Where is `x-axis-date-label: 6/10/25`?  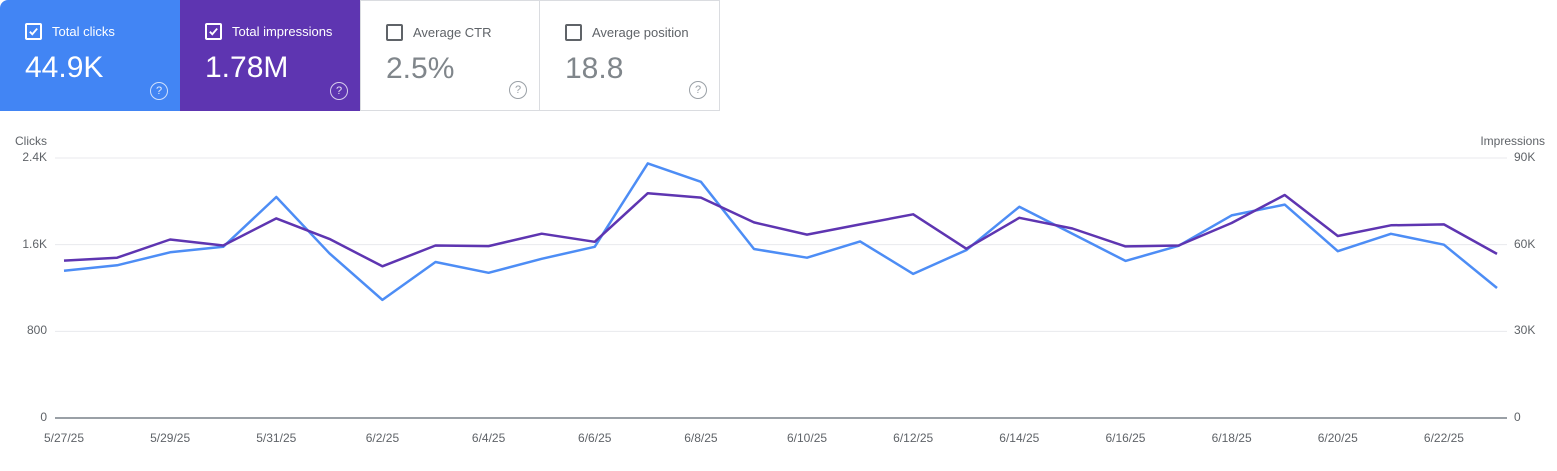 x-axis-date-label: 6/10/25 is located at coordinates (807, 438).